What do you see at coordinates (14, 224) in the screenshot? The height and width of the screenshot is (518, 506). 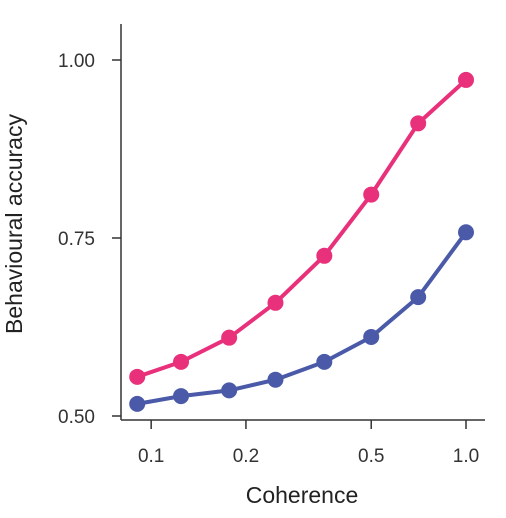 I see `y-axis-label: Behavioural accuracy` at bounding box center [14, 224].